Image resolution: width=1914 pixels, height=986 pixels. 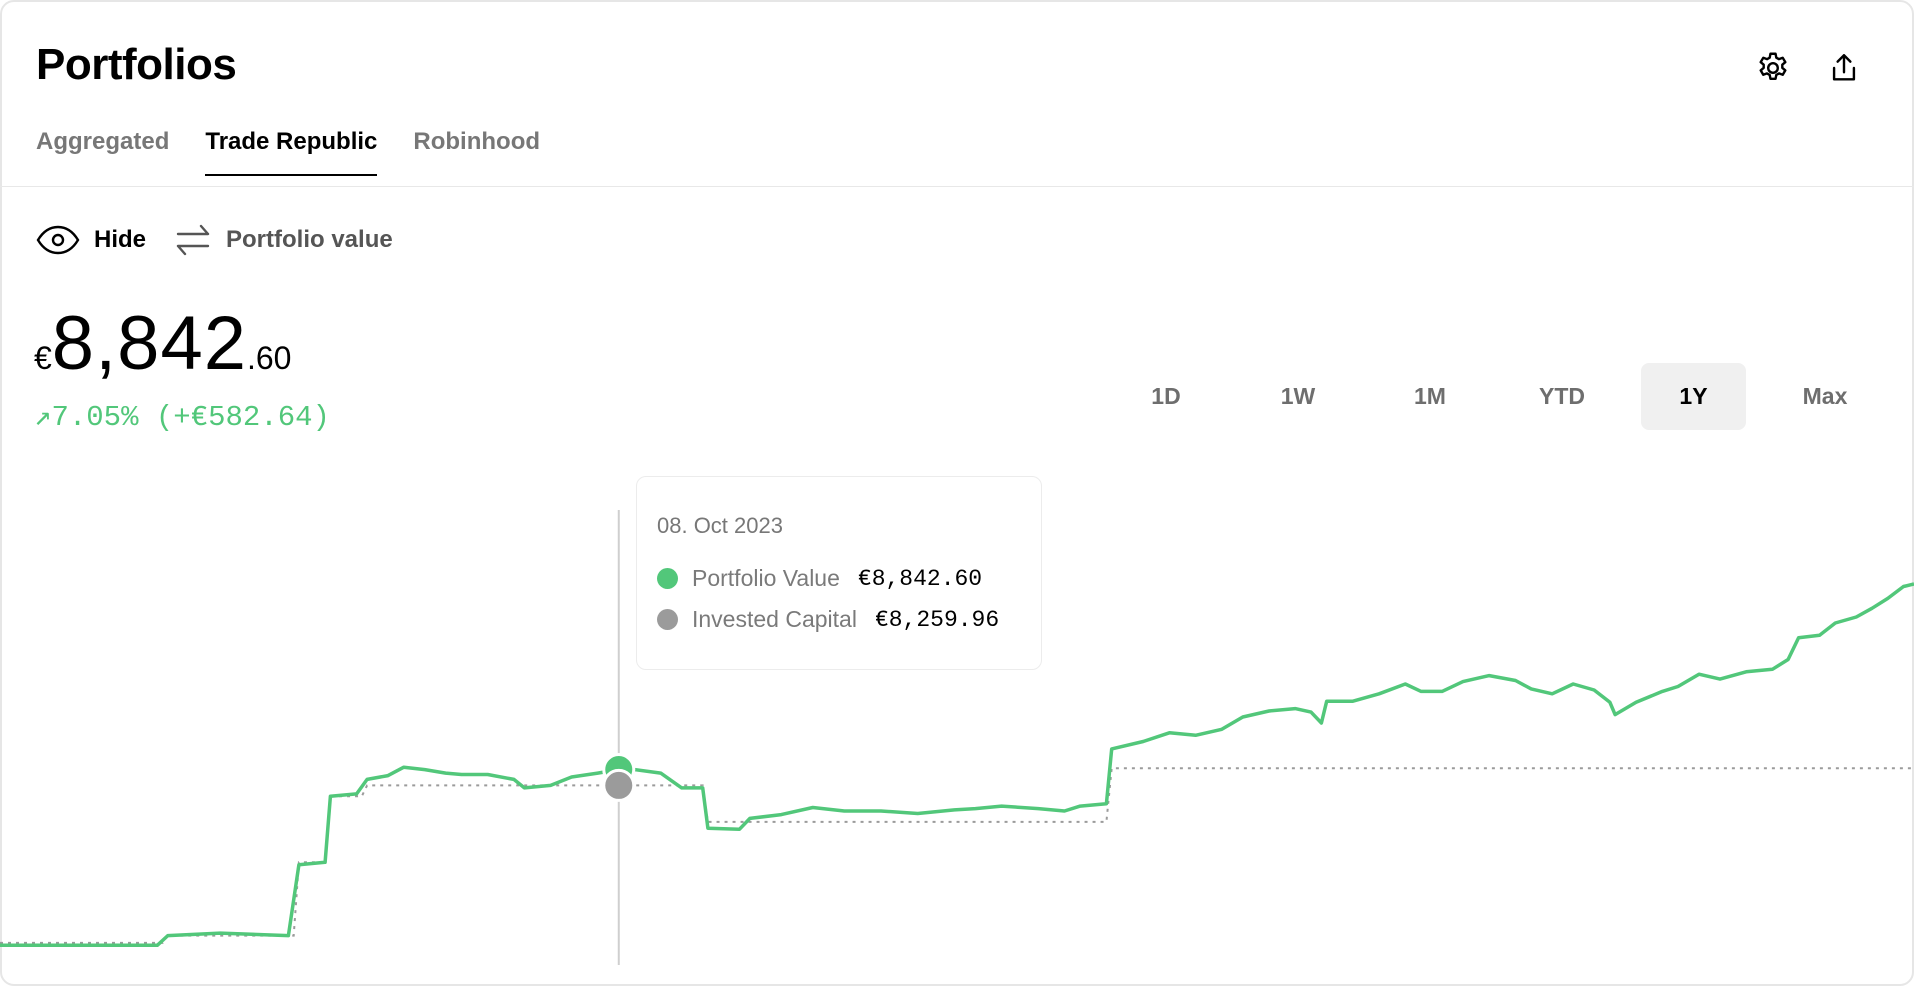 I want to click on time-range-selector: 1D 1W 1M YTD 1Y Max, so click(x=1495, y=396).